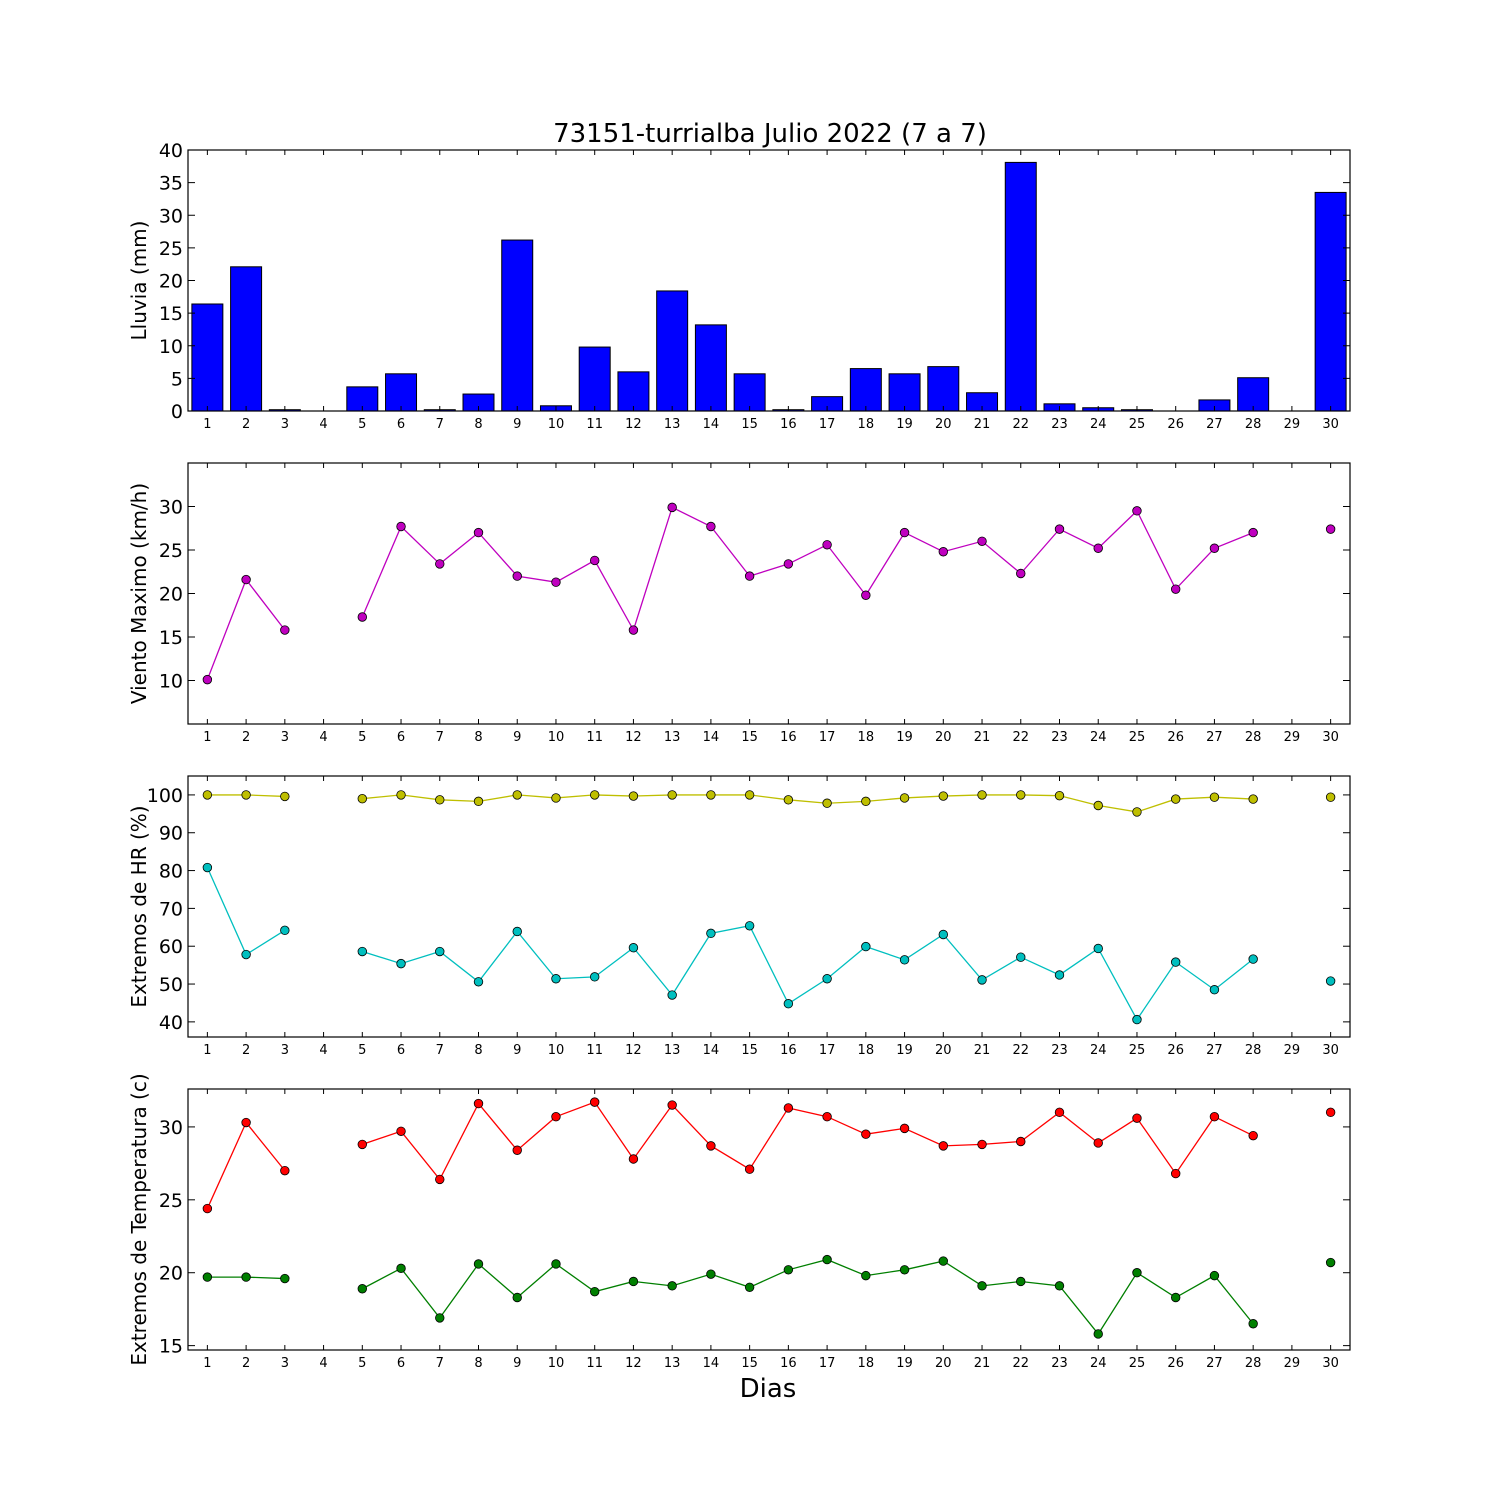 The height and width of the screenshot is (1500, 1500). What do you see at coordinates (749, 1363) in the screenshot?
I see `temperature-xtick-label: 15` at bounding box center [749, 1363].